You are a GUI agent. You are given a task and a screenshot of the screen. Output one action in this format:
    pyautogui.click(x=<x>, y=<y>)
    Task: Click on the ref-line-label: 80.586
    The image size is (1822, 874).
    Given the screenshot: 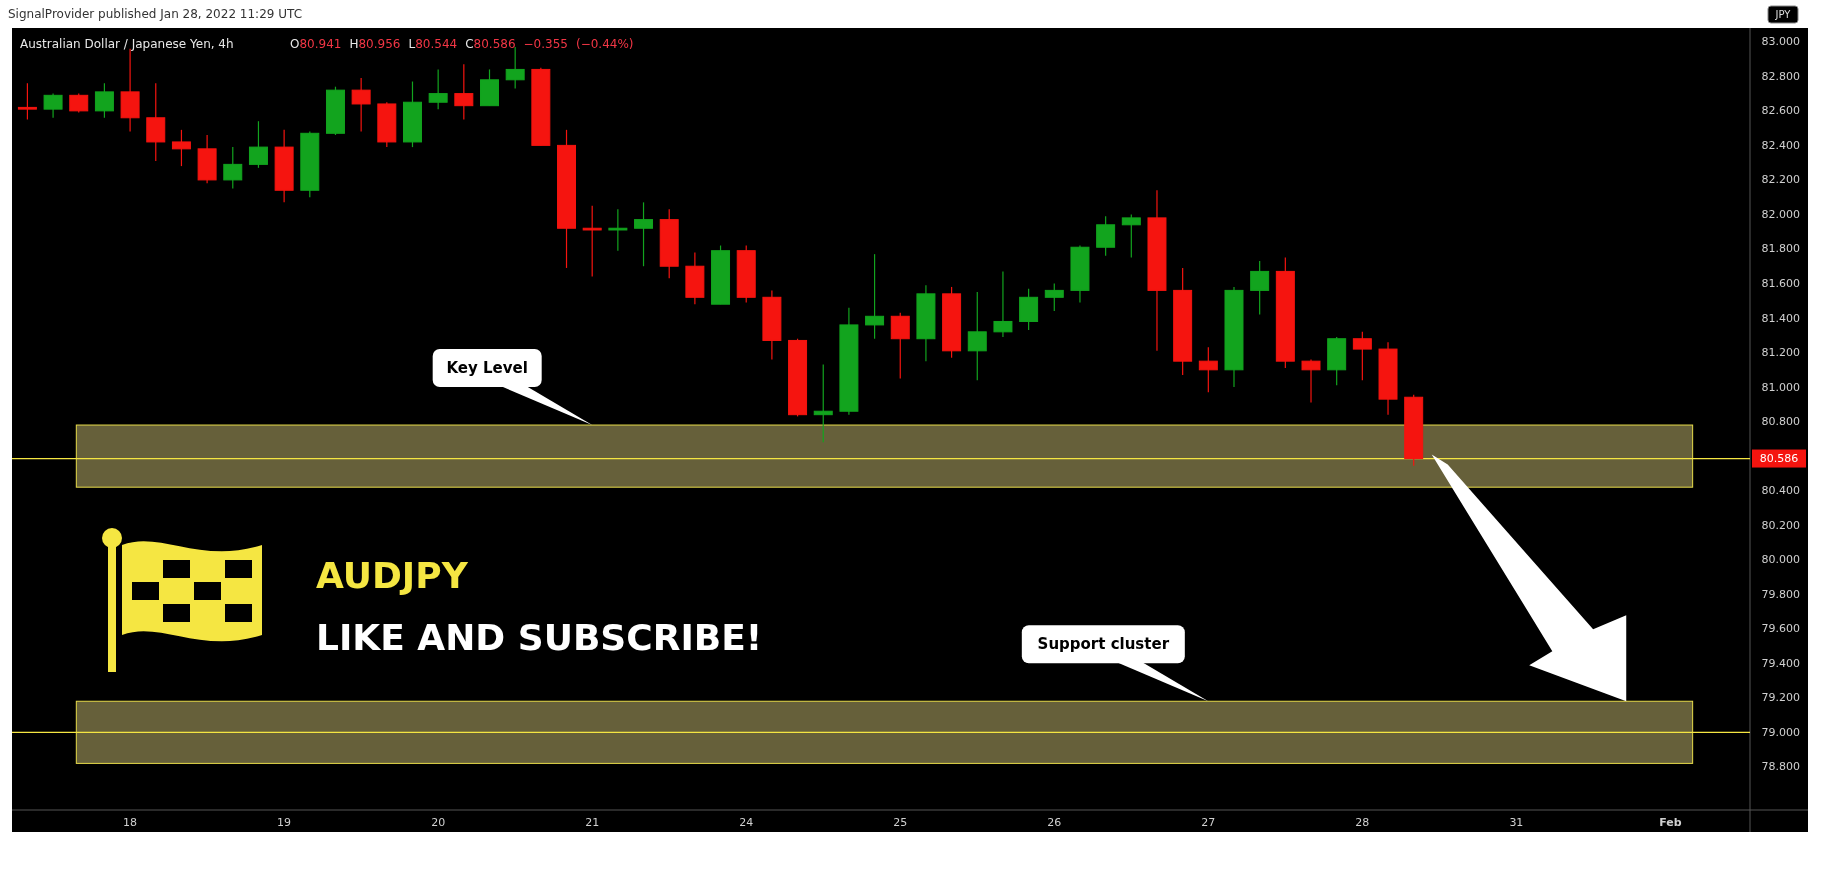 What is the action you would take?
    pyautogui.click(x=1779, y=459)
    